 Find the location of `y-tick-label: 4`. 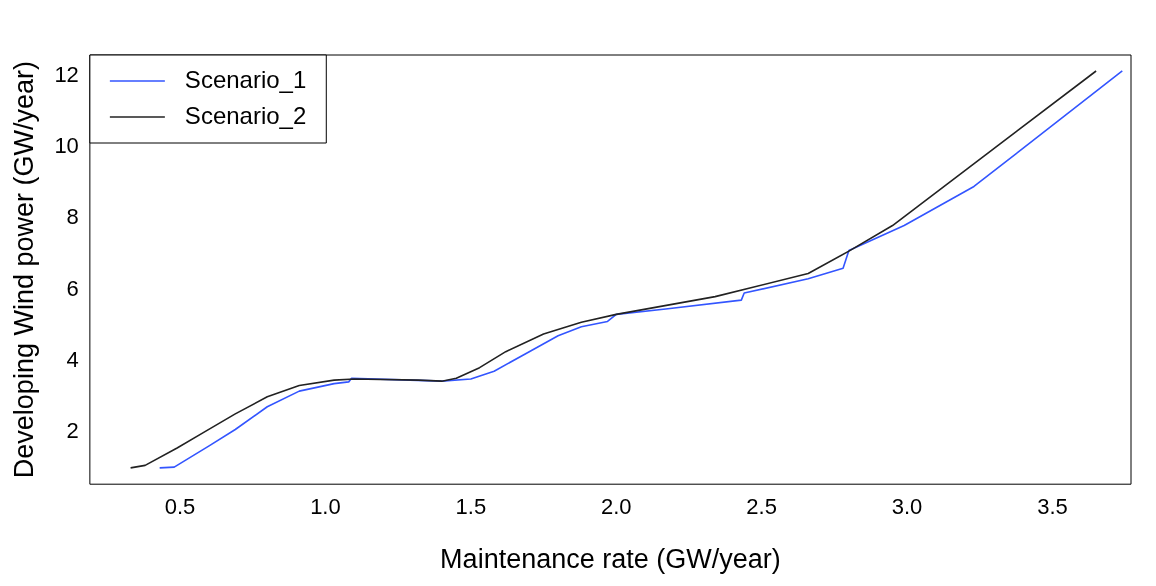

y-tick-label: 4 is located at coordinates (72, 359).